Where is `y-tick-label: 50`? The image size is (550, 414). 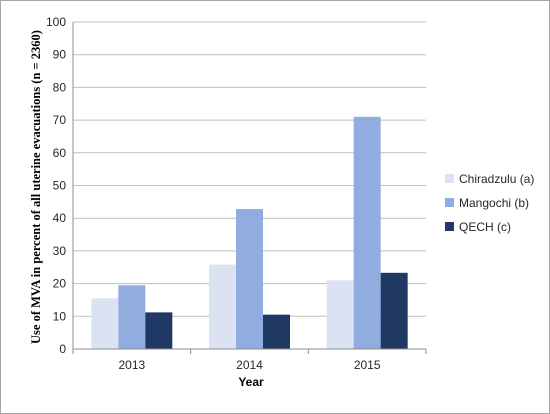 y-tick-label: 50 is located at coordinates (60, 186).